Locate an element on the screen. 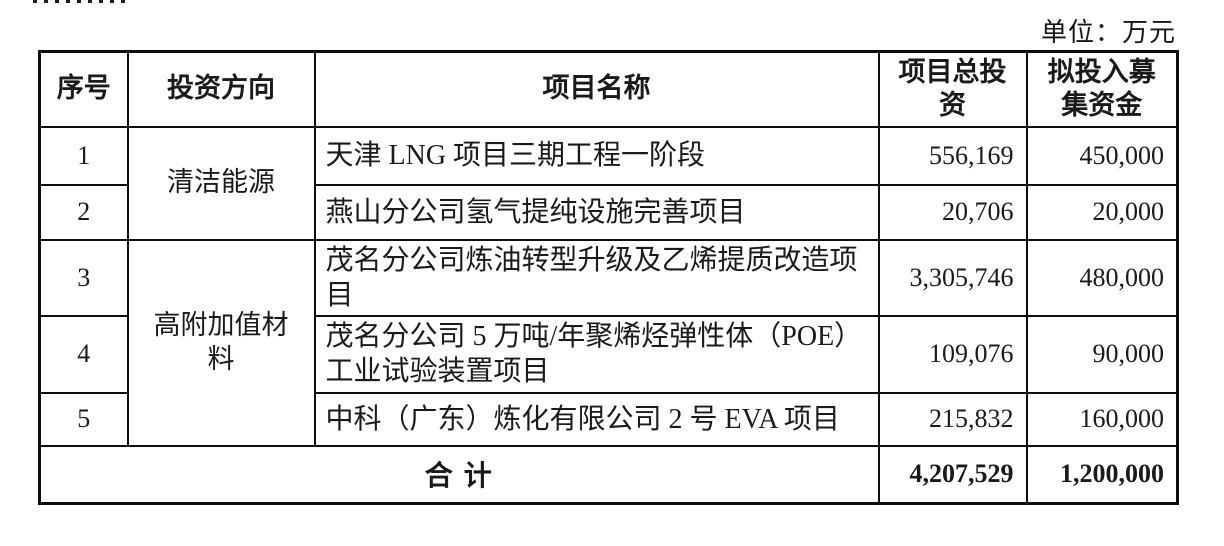  row-index: 4 is located at coordinates (83, 354).